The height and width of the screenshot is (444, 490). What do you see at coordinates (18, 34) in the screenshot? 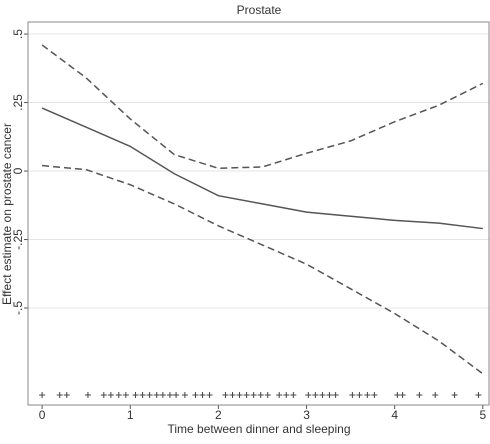
I see `y-tick-label: .5` at bounding box center [18, 34].